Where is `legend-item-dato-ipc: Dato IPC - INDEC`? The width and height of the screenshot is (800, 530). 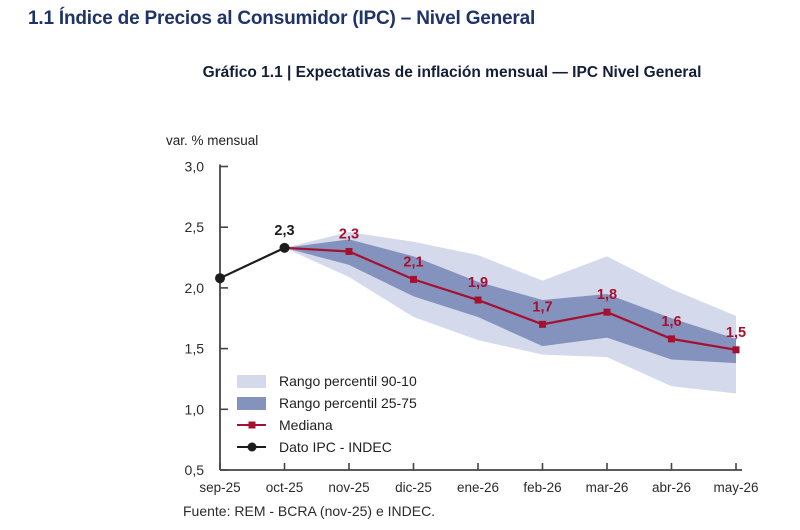
legend-item-dato-ipc: Dato IPC - INDEC is located at coordinates (327, 447).